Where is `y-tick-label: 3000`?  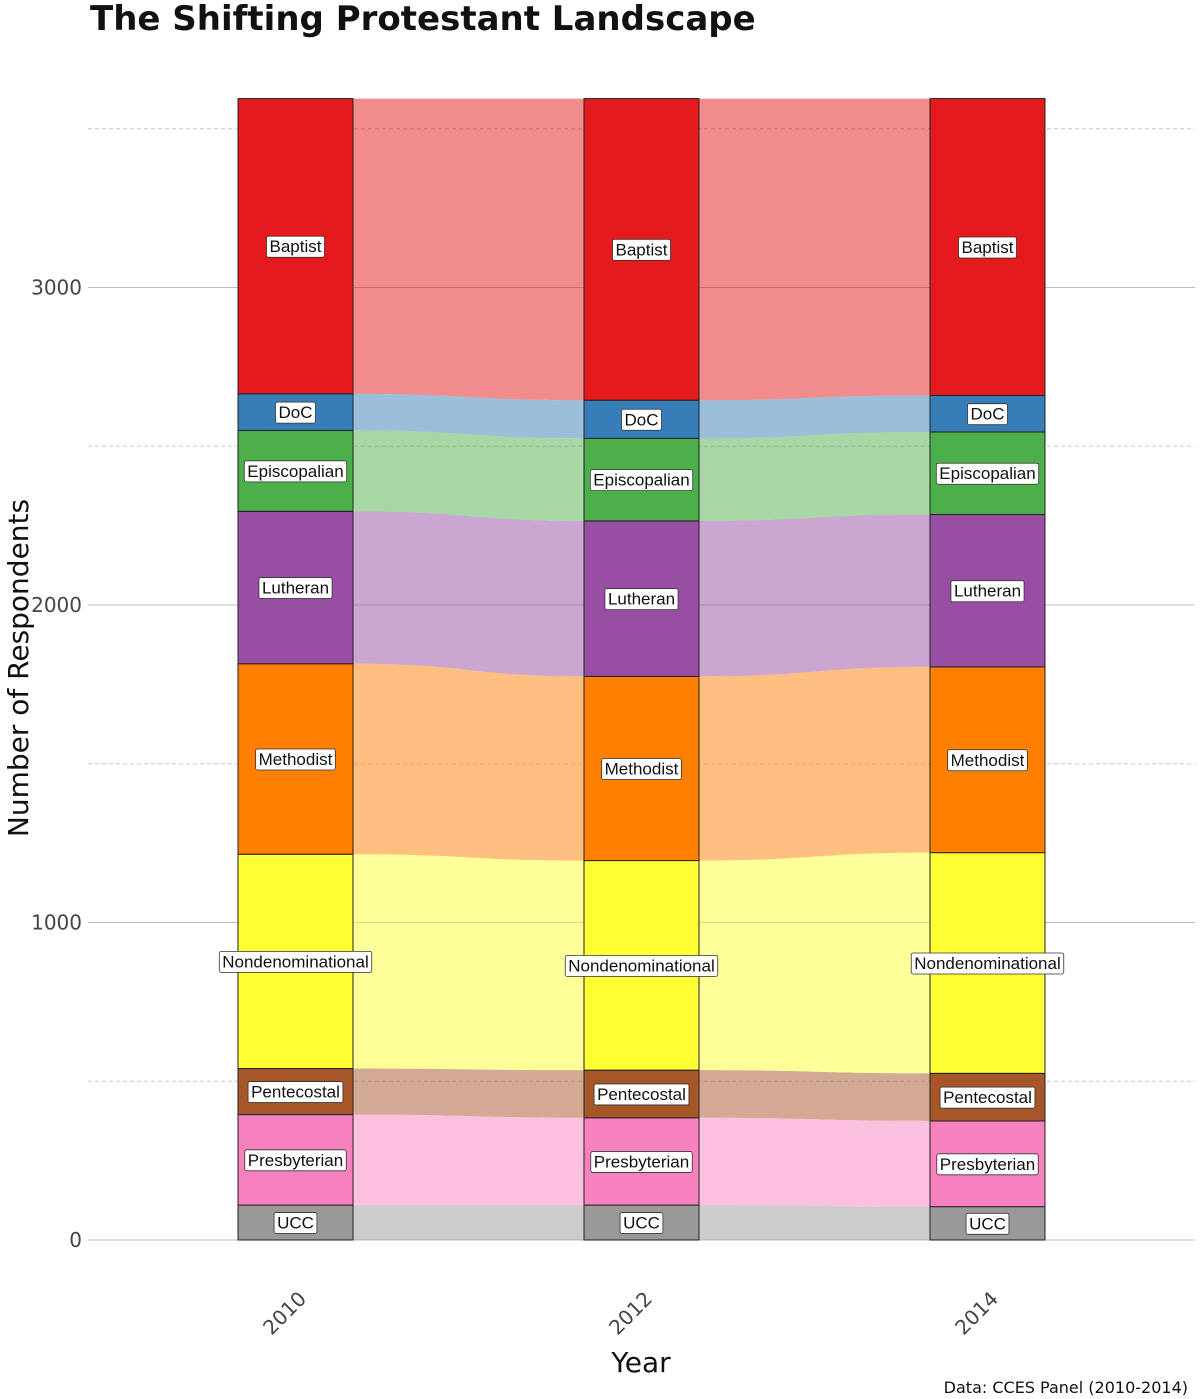 y-tick-label: 3000 is located at coordinates (56, 288).